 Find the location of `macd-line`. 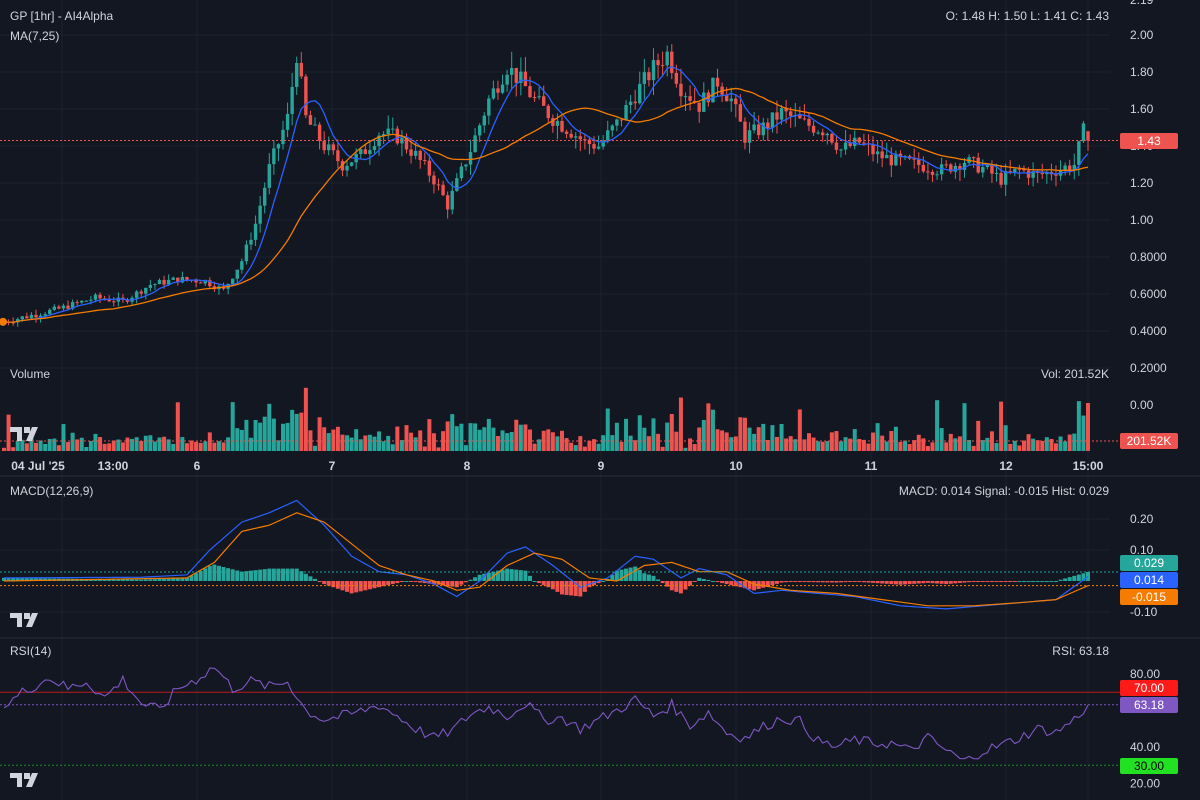

macd-line is located at coordinates (546, 554).